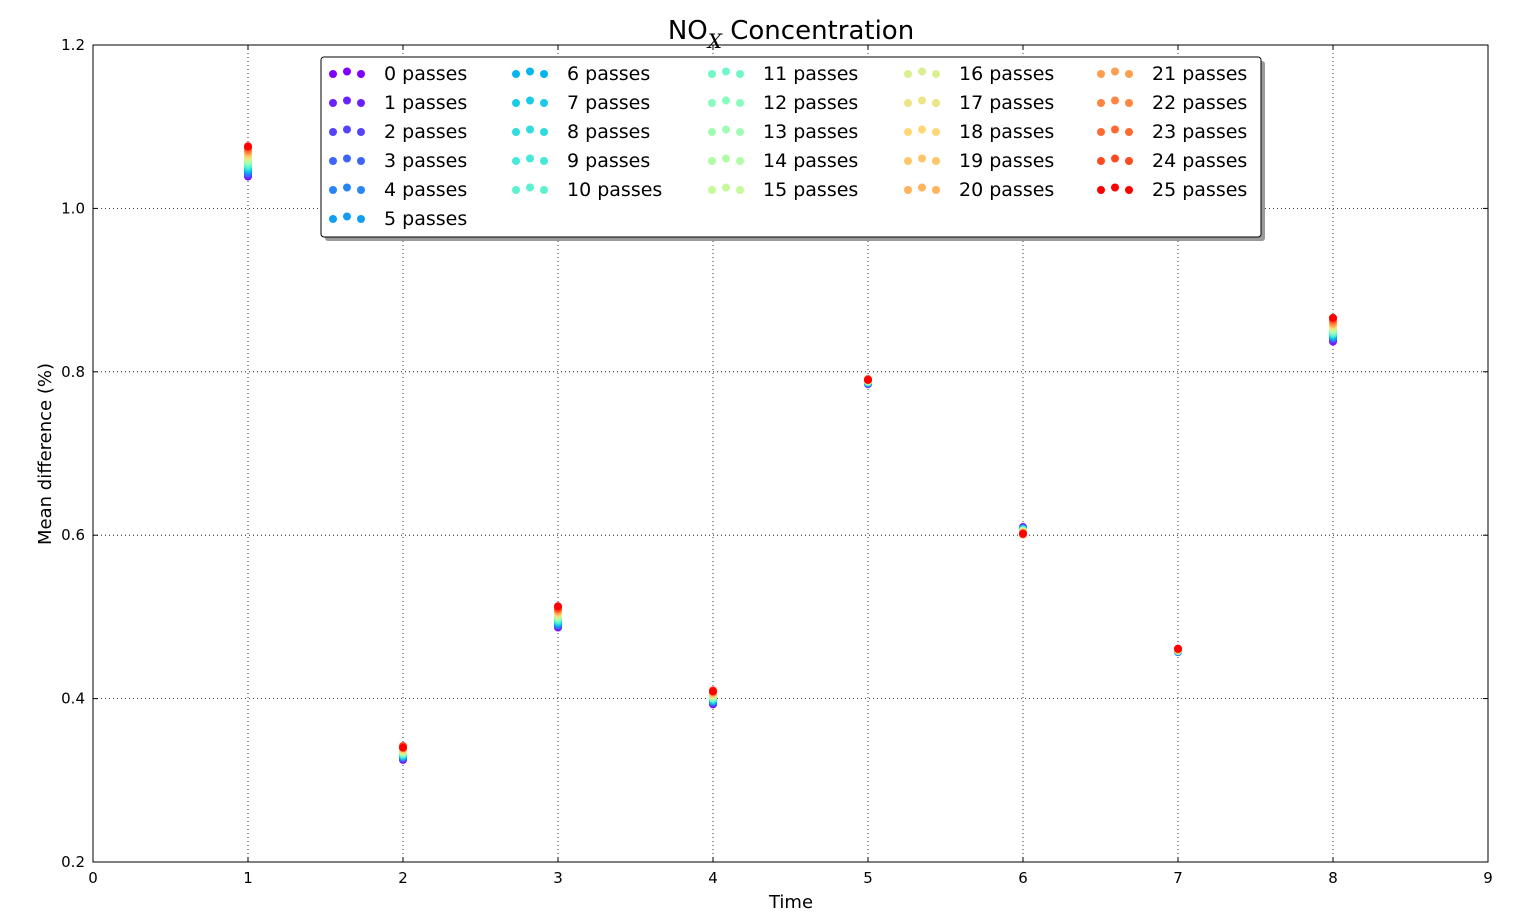 This screenshot has width=1530, height=919. Describe the element at coordinates (713, 878) in the screenshot. I see `x-tick-label: 4` at that location.